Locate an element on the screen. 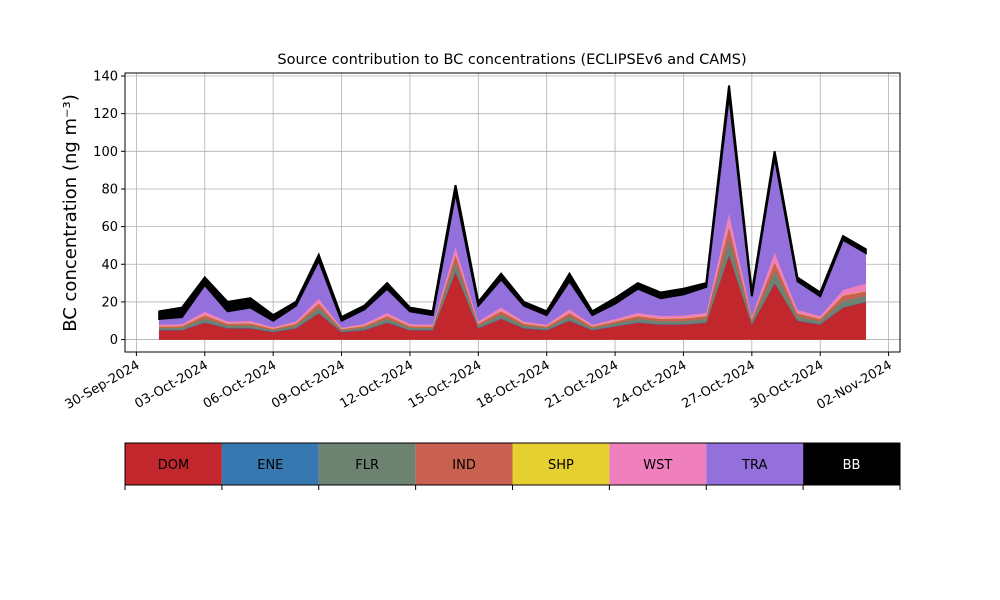 The width and height of the screenshot is (1000, 600). x-tick-label: 03-Oct-2024 is located at coordinates (171, 385).